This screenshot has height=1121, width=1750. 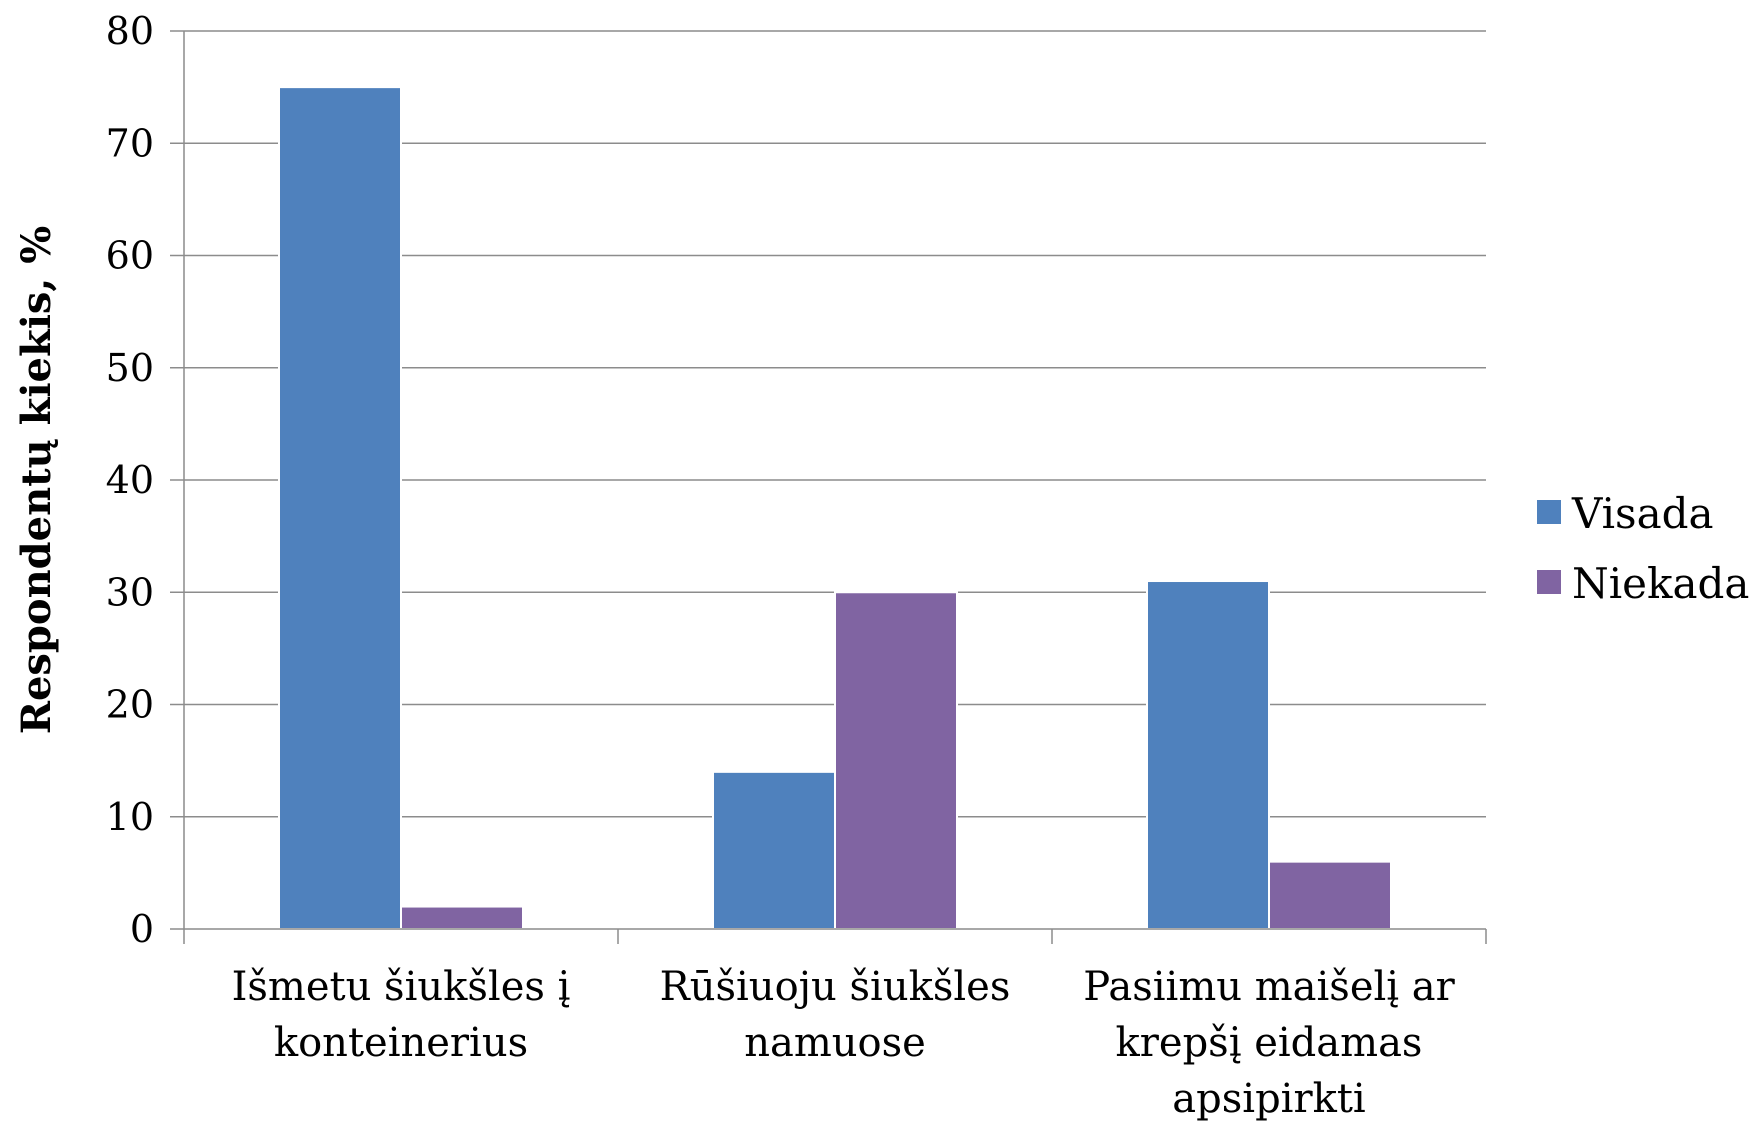 What do you see at coordinates (1268, 1098) in the screenshot?
I see `x-category-label-line: apsipirkti` at bounding box center [1268, 1098].